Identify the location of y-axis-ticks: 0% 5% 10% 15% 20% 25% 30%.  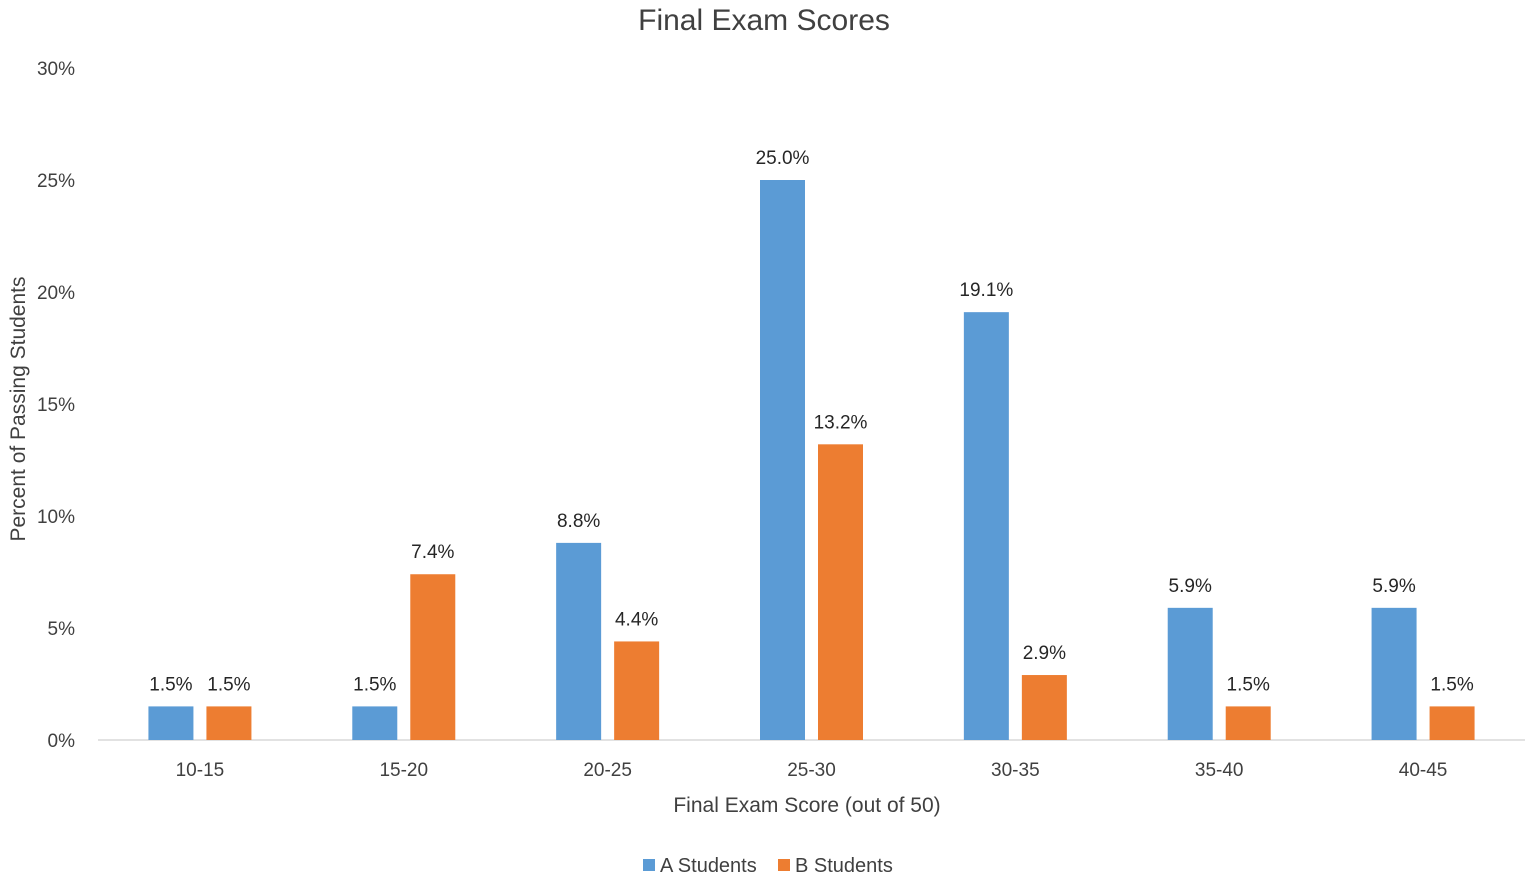
(56, 405).